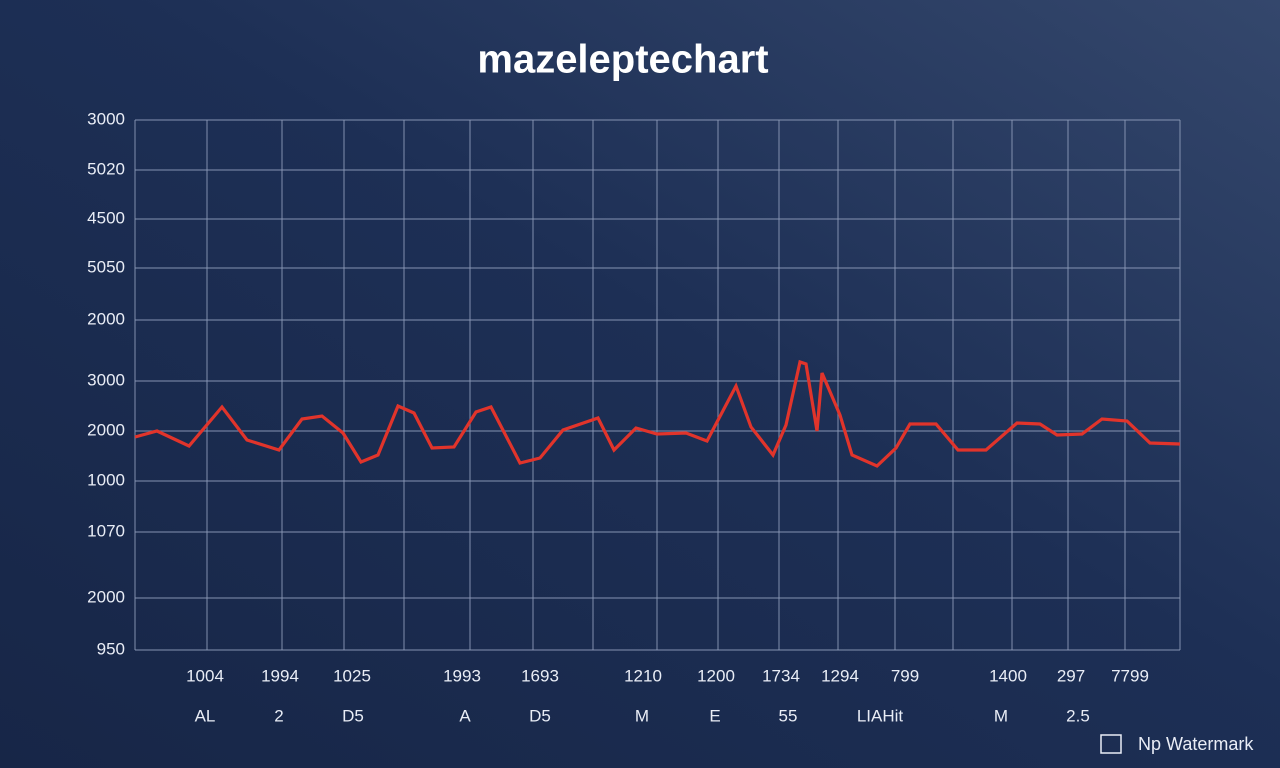 The image size is (1280, 768). Describe the element at coordinates (840, 675) in the screenshot. I see `x-tick-label: 1294` at that location.